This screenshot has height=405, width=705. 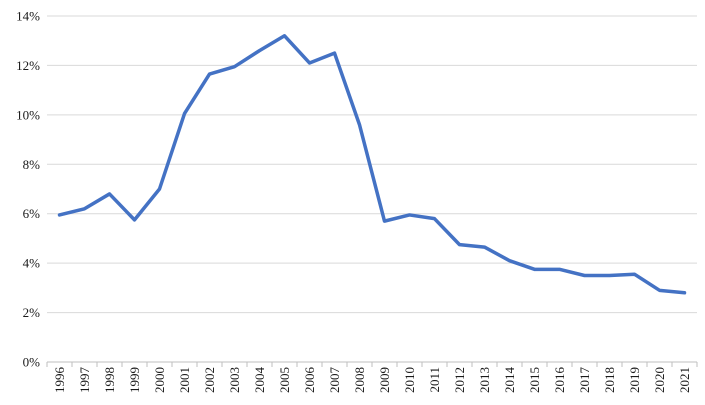 I want to click on y-tick-label: 6%, so click(x=32, y=213).